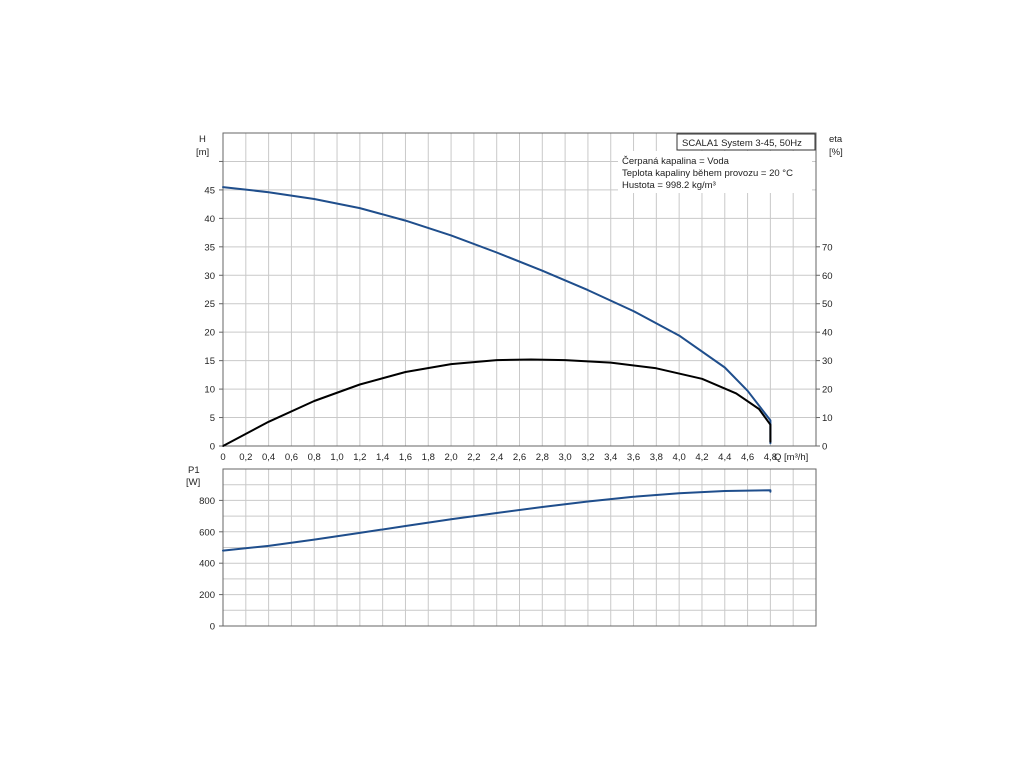  I want to click on x-tick-label: 1,6, so click(405, 457).